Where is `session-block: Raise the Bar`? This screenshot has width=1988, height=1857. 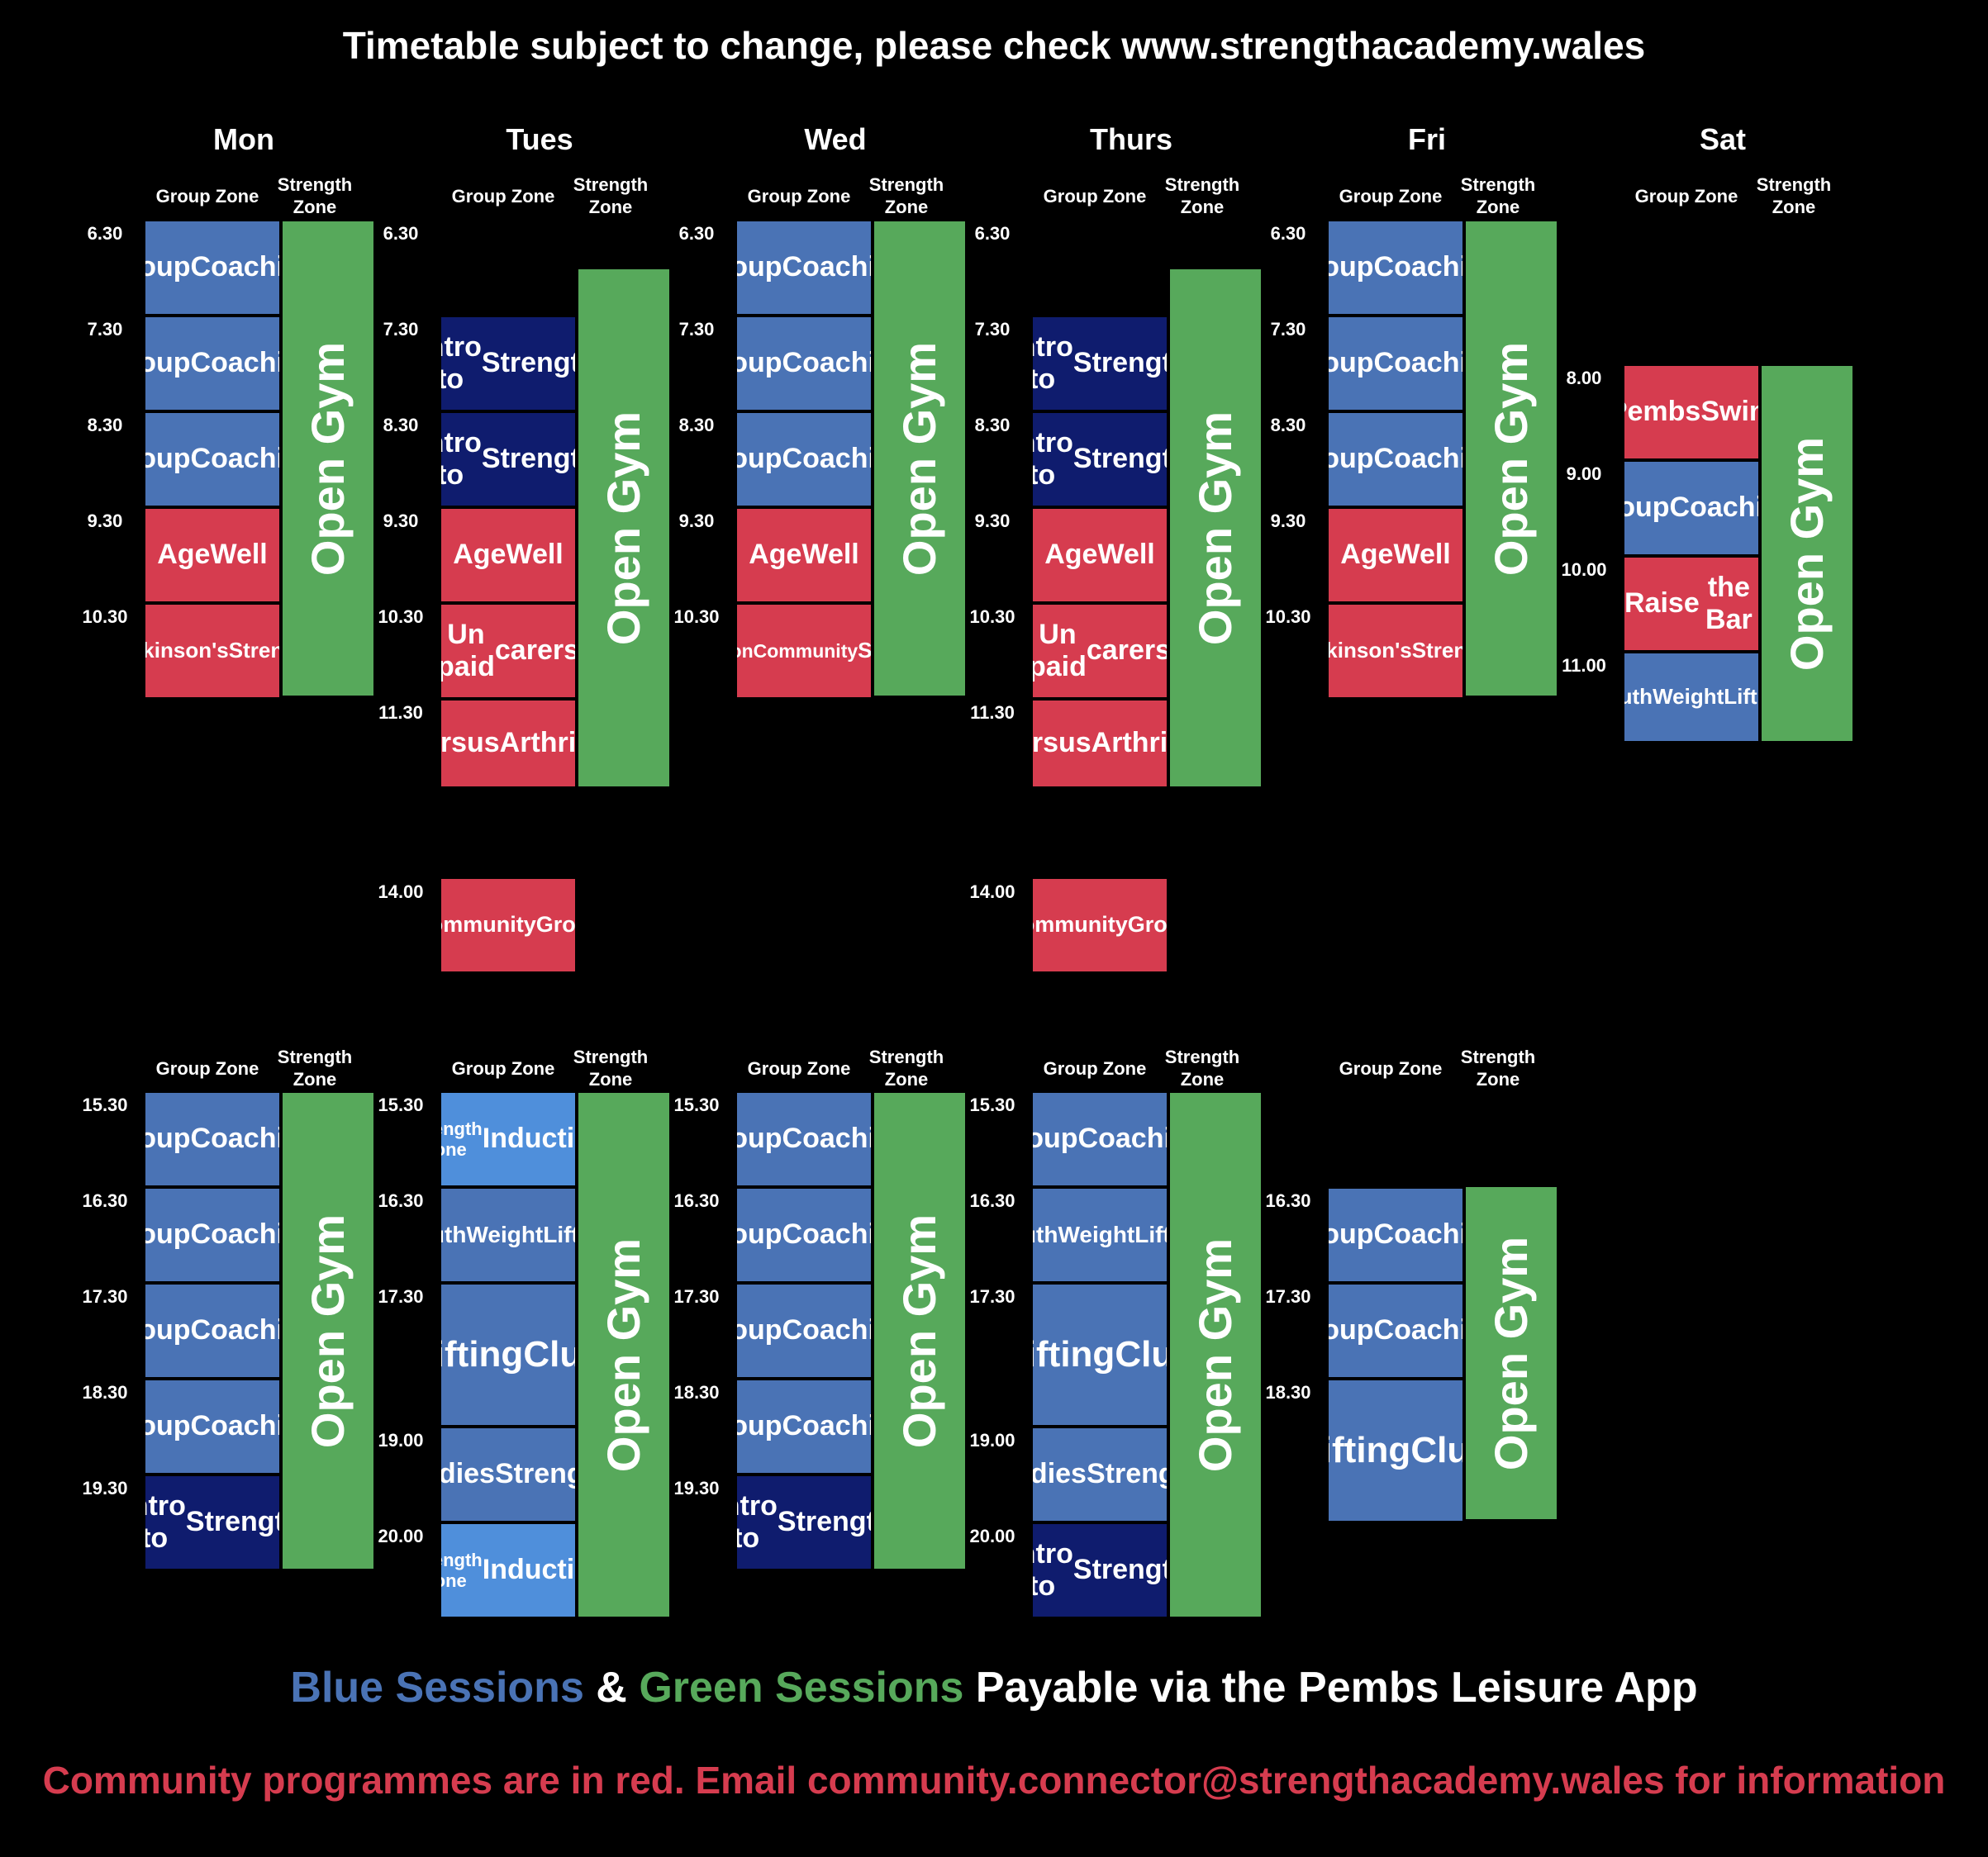 session-block: Raise the Bar is located at coordinates (1691, 604).